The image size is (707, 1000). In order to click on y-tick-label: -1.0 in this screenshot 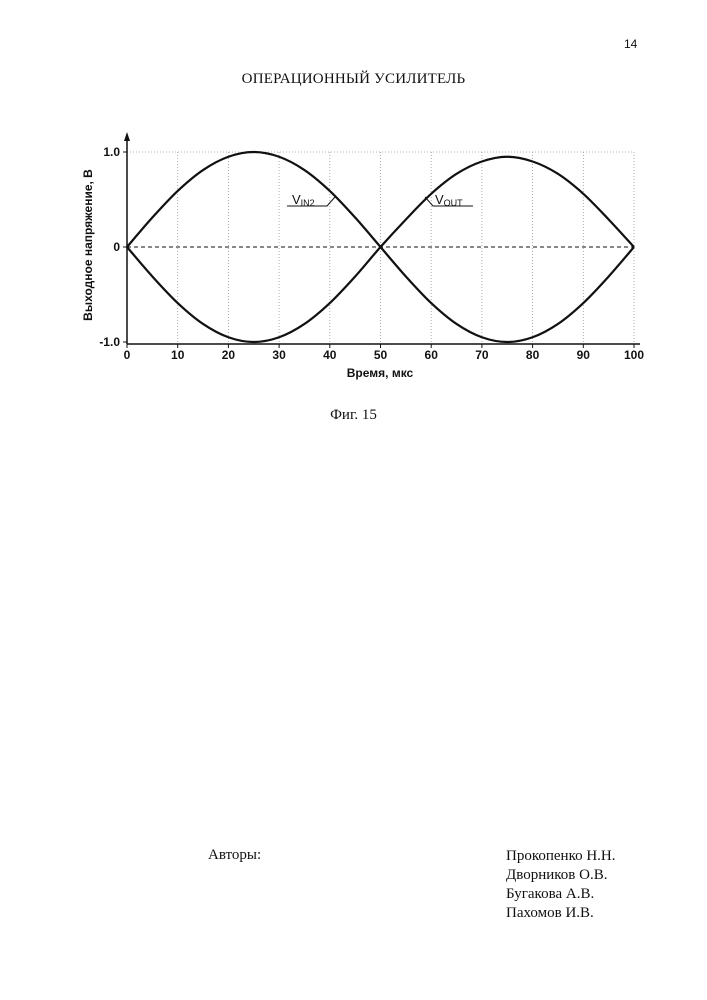, I will do `click(109, 342)`.